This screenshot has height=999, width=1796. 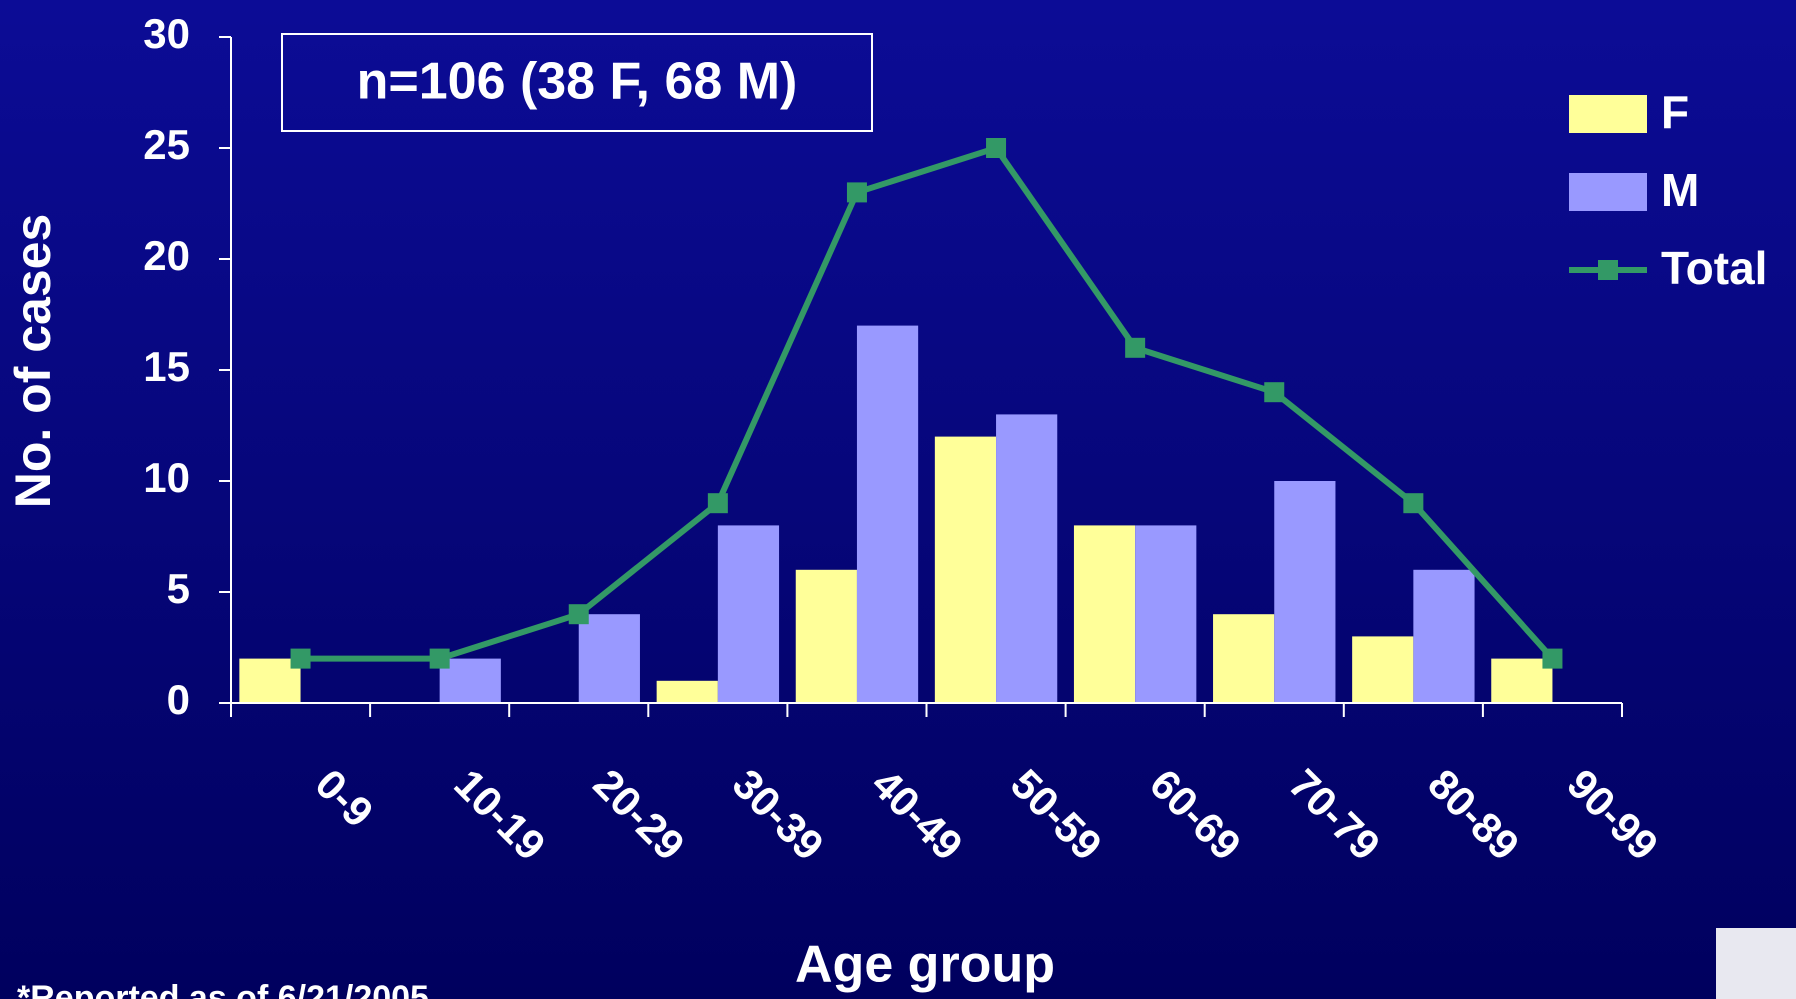 What do you see at coordinates (166, 33) in the screenshot?
I see `y-tick-label: 30` at bounding box center [166, 33].